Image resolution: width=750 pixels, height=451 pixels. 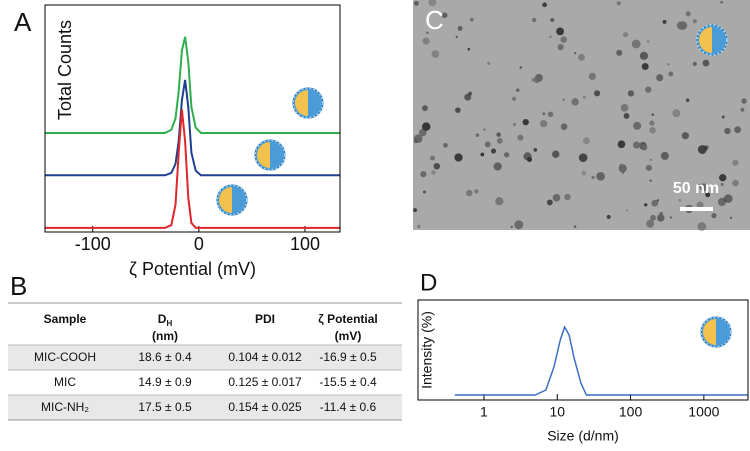 I want to click on table-cell: 14.9 ± 0.9, so click(x=165, y=382).